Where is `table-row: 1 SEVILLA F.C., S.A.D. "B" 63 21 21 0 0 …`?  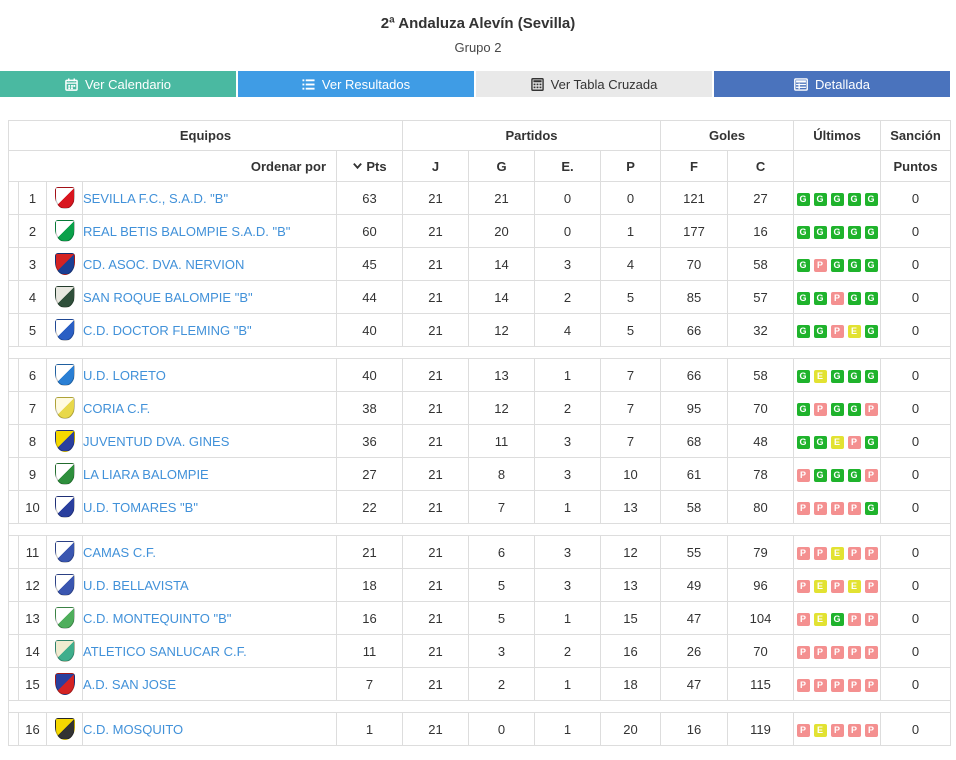
table-row: 1 SEVILLA F.C., S.A.D. "B" 63 21 21 0 0 … is located at coordinates (480, 198).